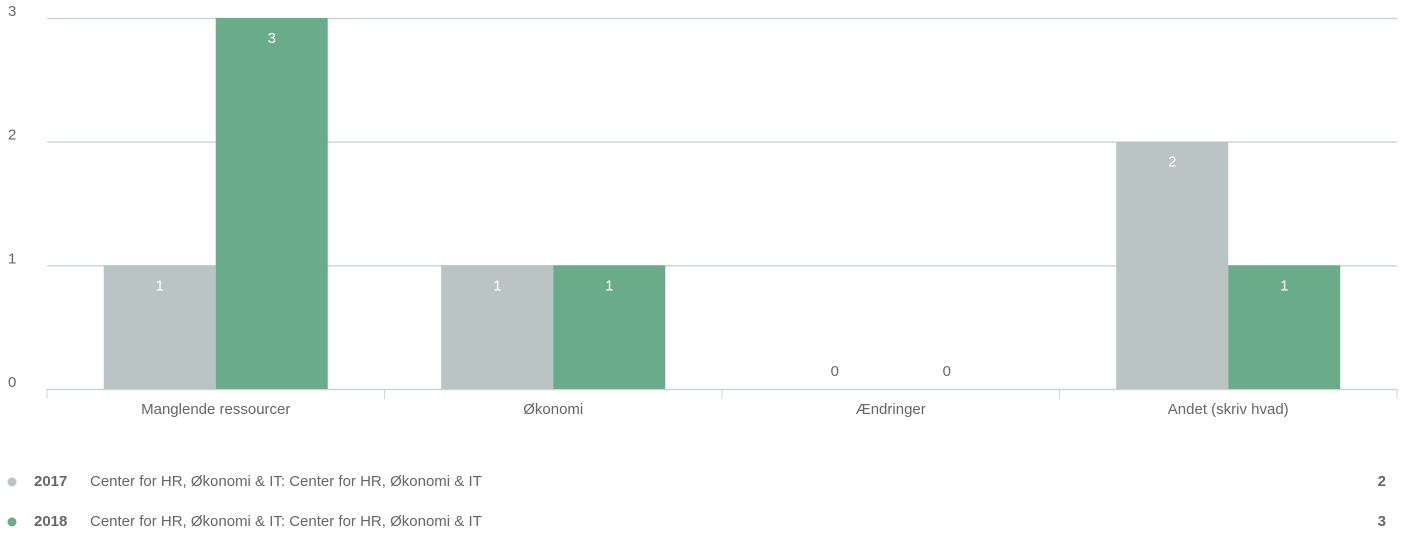 This screenshot has height=535, width=1404. I want to click on x-tick-label: Økonomi, so click(553, 409).